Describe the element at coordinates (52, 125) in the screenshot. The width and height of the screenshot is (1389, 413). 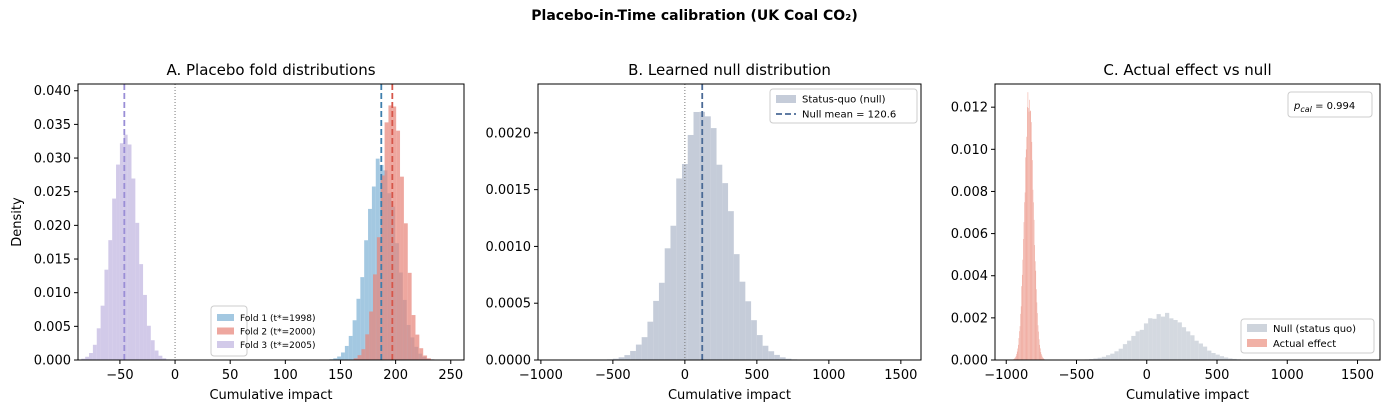
I see `y-tick-label: 0.035` at that location.